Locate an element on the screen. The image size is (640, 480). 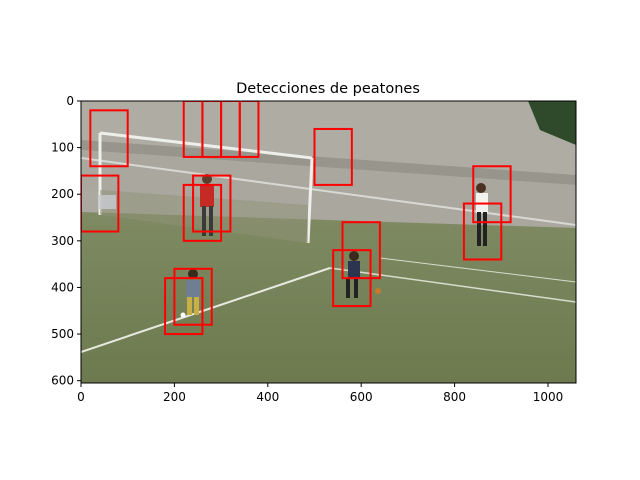
x-tick-label: 600 is located at coordinates (361, 397).